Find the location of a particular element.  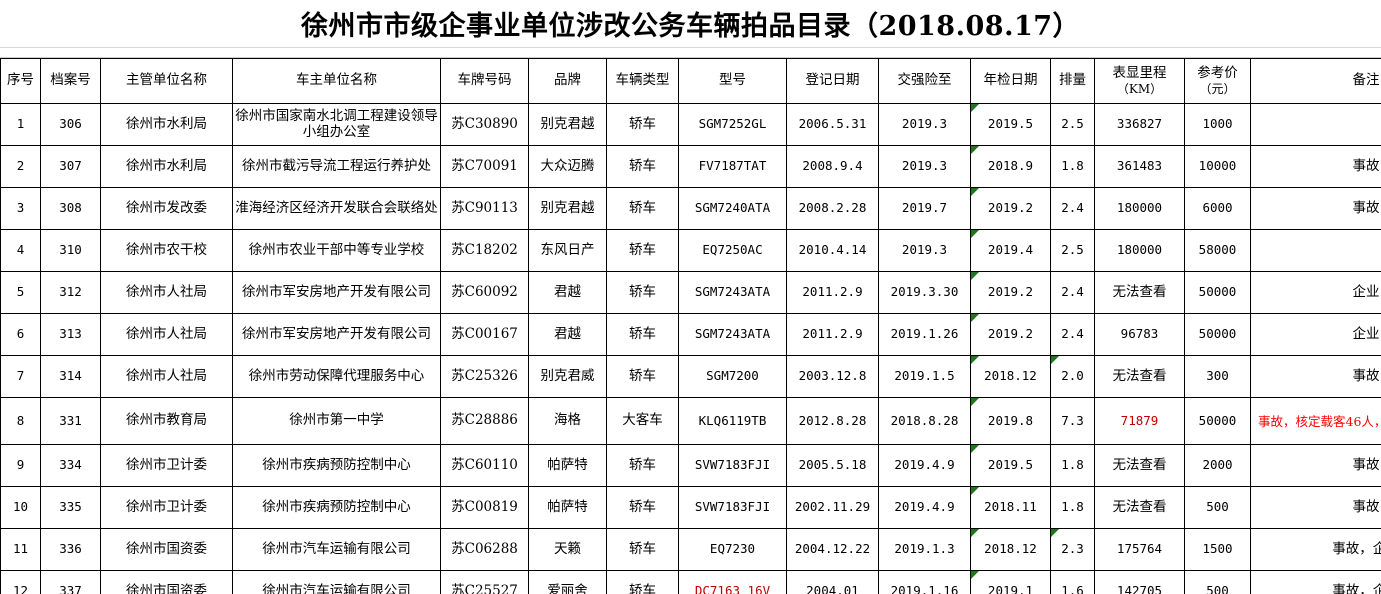

cell-brand: 东风日产 is located at coordinates (567, 250).